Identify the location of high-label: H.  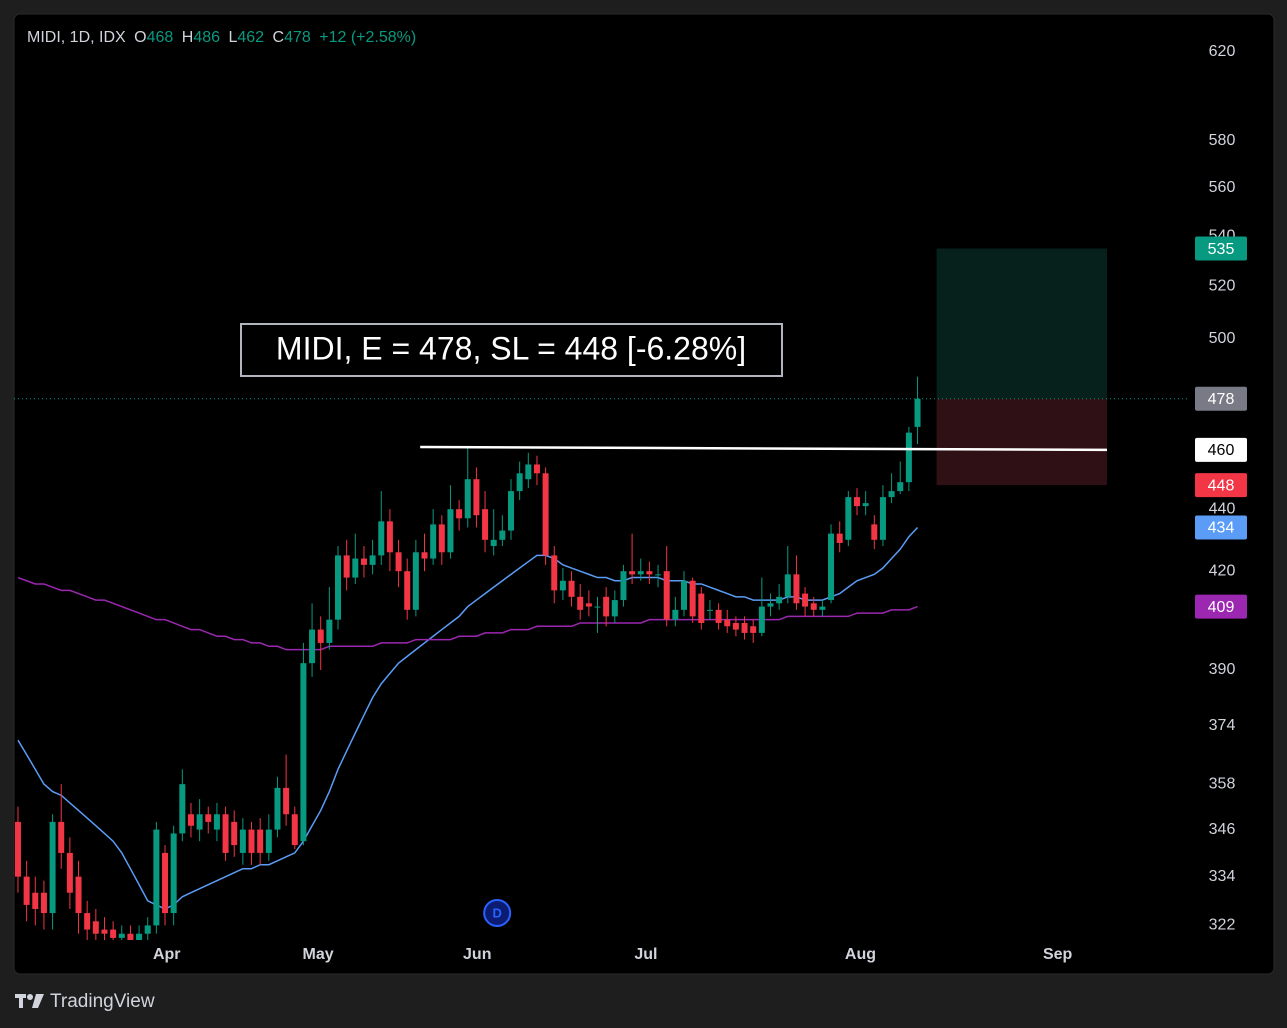
(188, 37).